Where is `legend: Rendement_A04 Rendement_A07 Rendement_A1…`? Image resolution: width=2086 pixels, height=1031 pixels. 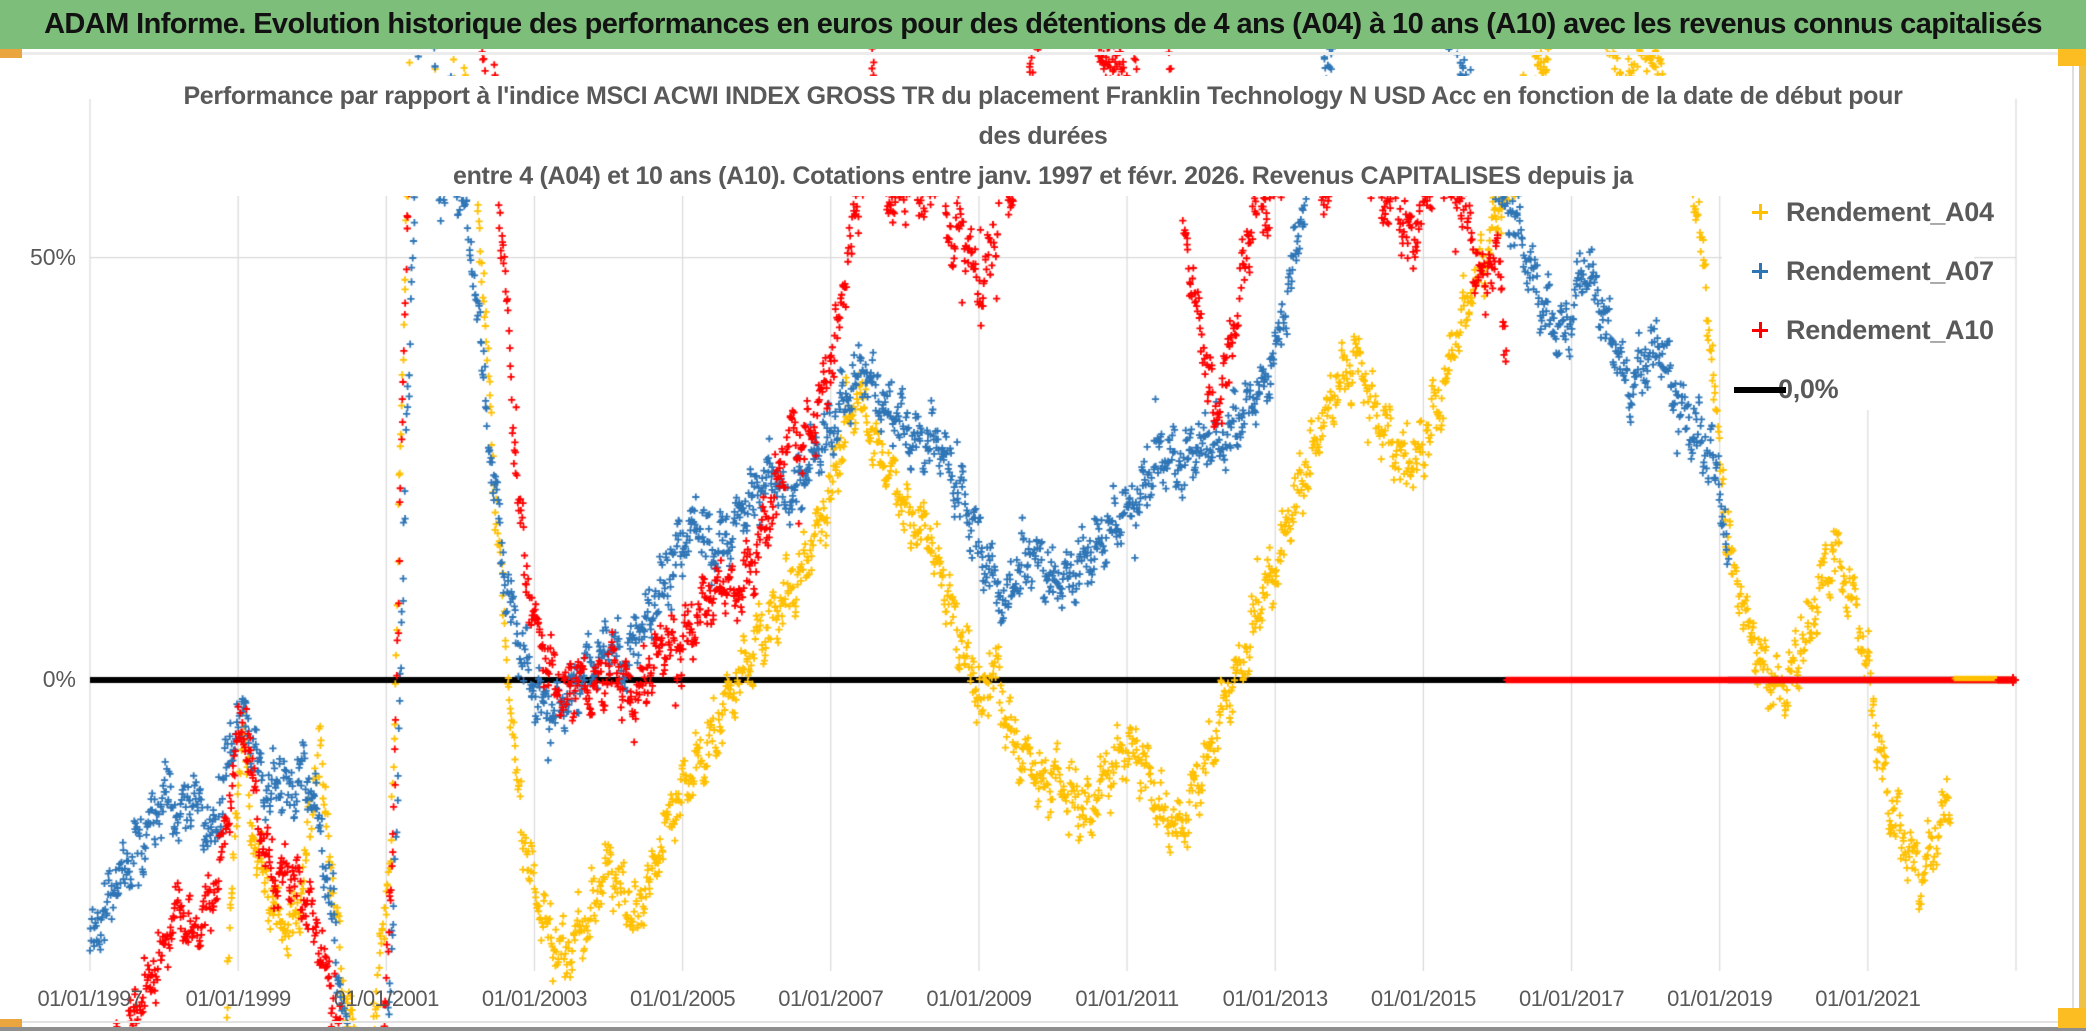 legend: Rendement_A04 Rendement_A07 Rendement_A1… is located at coordinates (1858, 299).